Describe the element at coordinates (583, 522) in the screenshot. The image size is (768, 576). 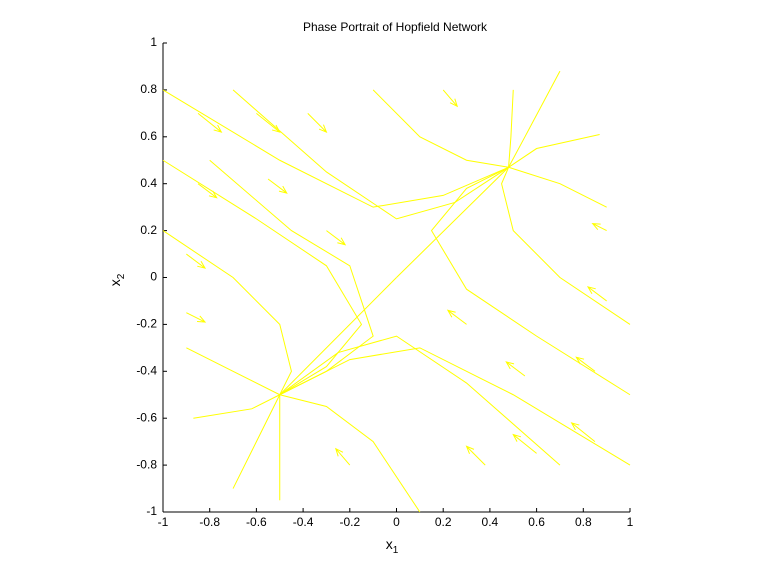
I see `x-tick-label: 0.8` at that location.